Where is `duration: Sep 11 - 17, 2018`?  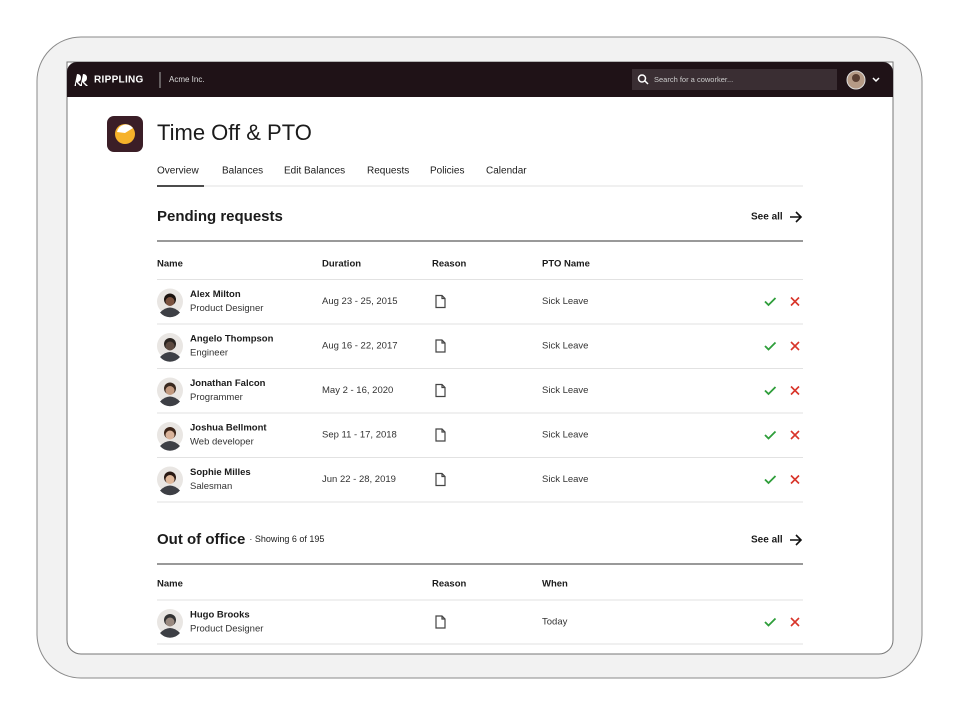
duration: Sep 11 - 17, 2018 is located at coordinates (359, 435).